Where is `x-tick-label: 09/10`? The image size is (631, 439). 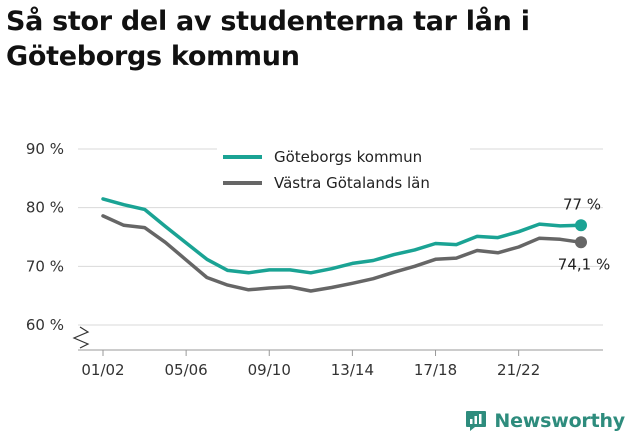
x-tick-label: 09/10 is located at coordinates (269, 370).